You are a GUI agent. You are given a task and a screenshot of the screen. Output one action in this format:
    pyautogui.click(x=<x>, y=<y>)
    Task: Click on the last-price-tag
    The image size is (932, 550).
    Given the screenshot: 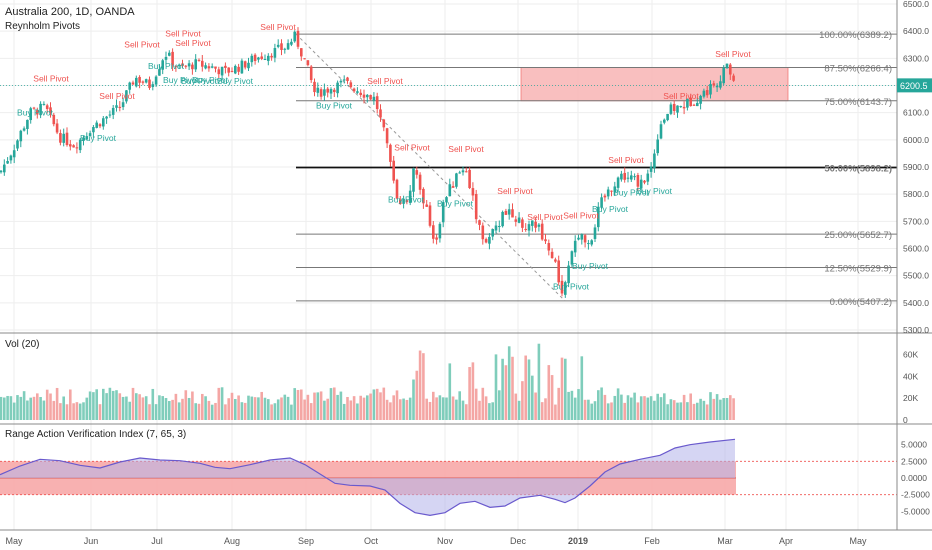 What is the action you would take?
    pyautogui.click(x=914, y=85)
    